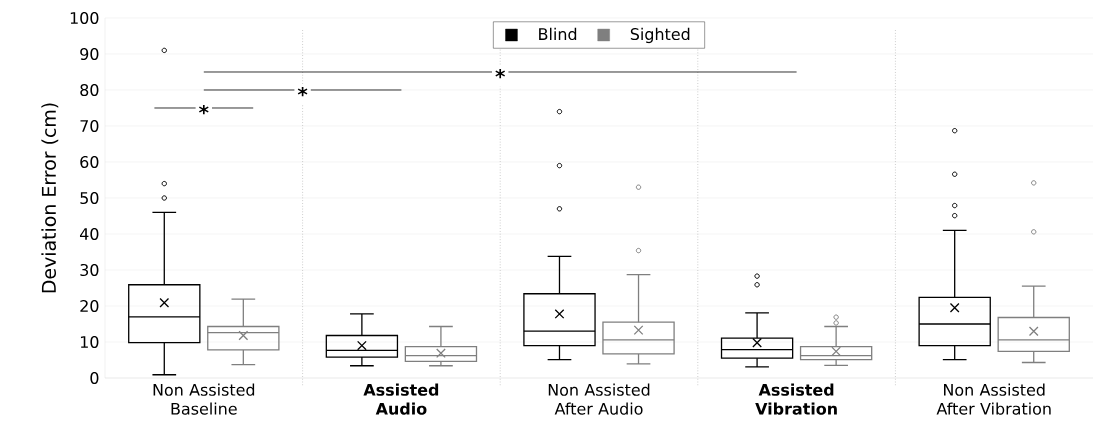 The image size is (1105, 441). What do you see at coordinates (89, 90) in the screenshot?
I see `y-tick-label: 80` at bounding box center [89, 90].